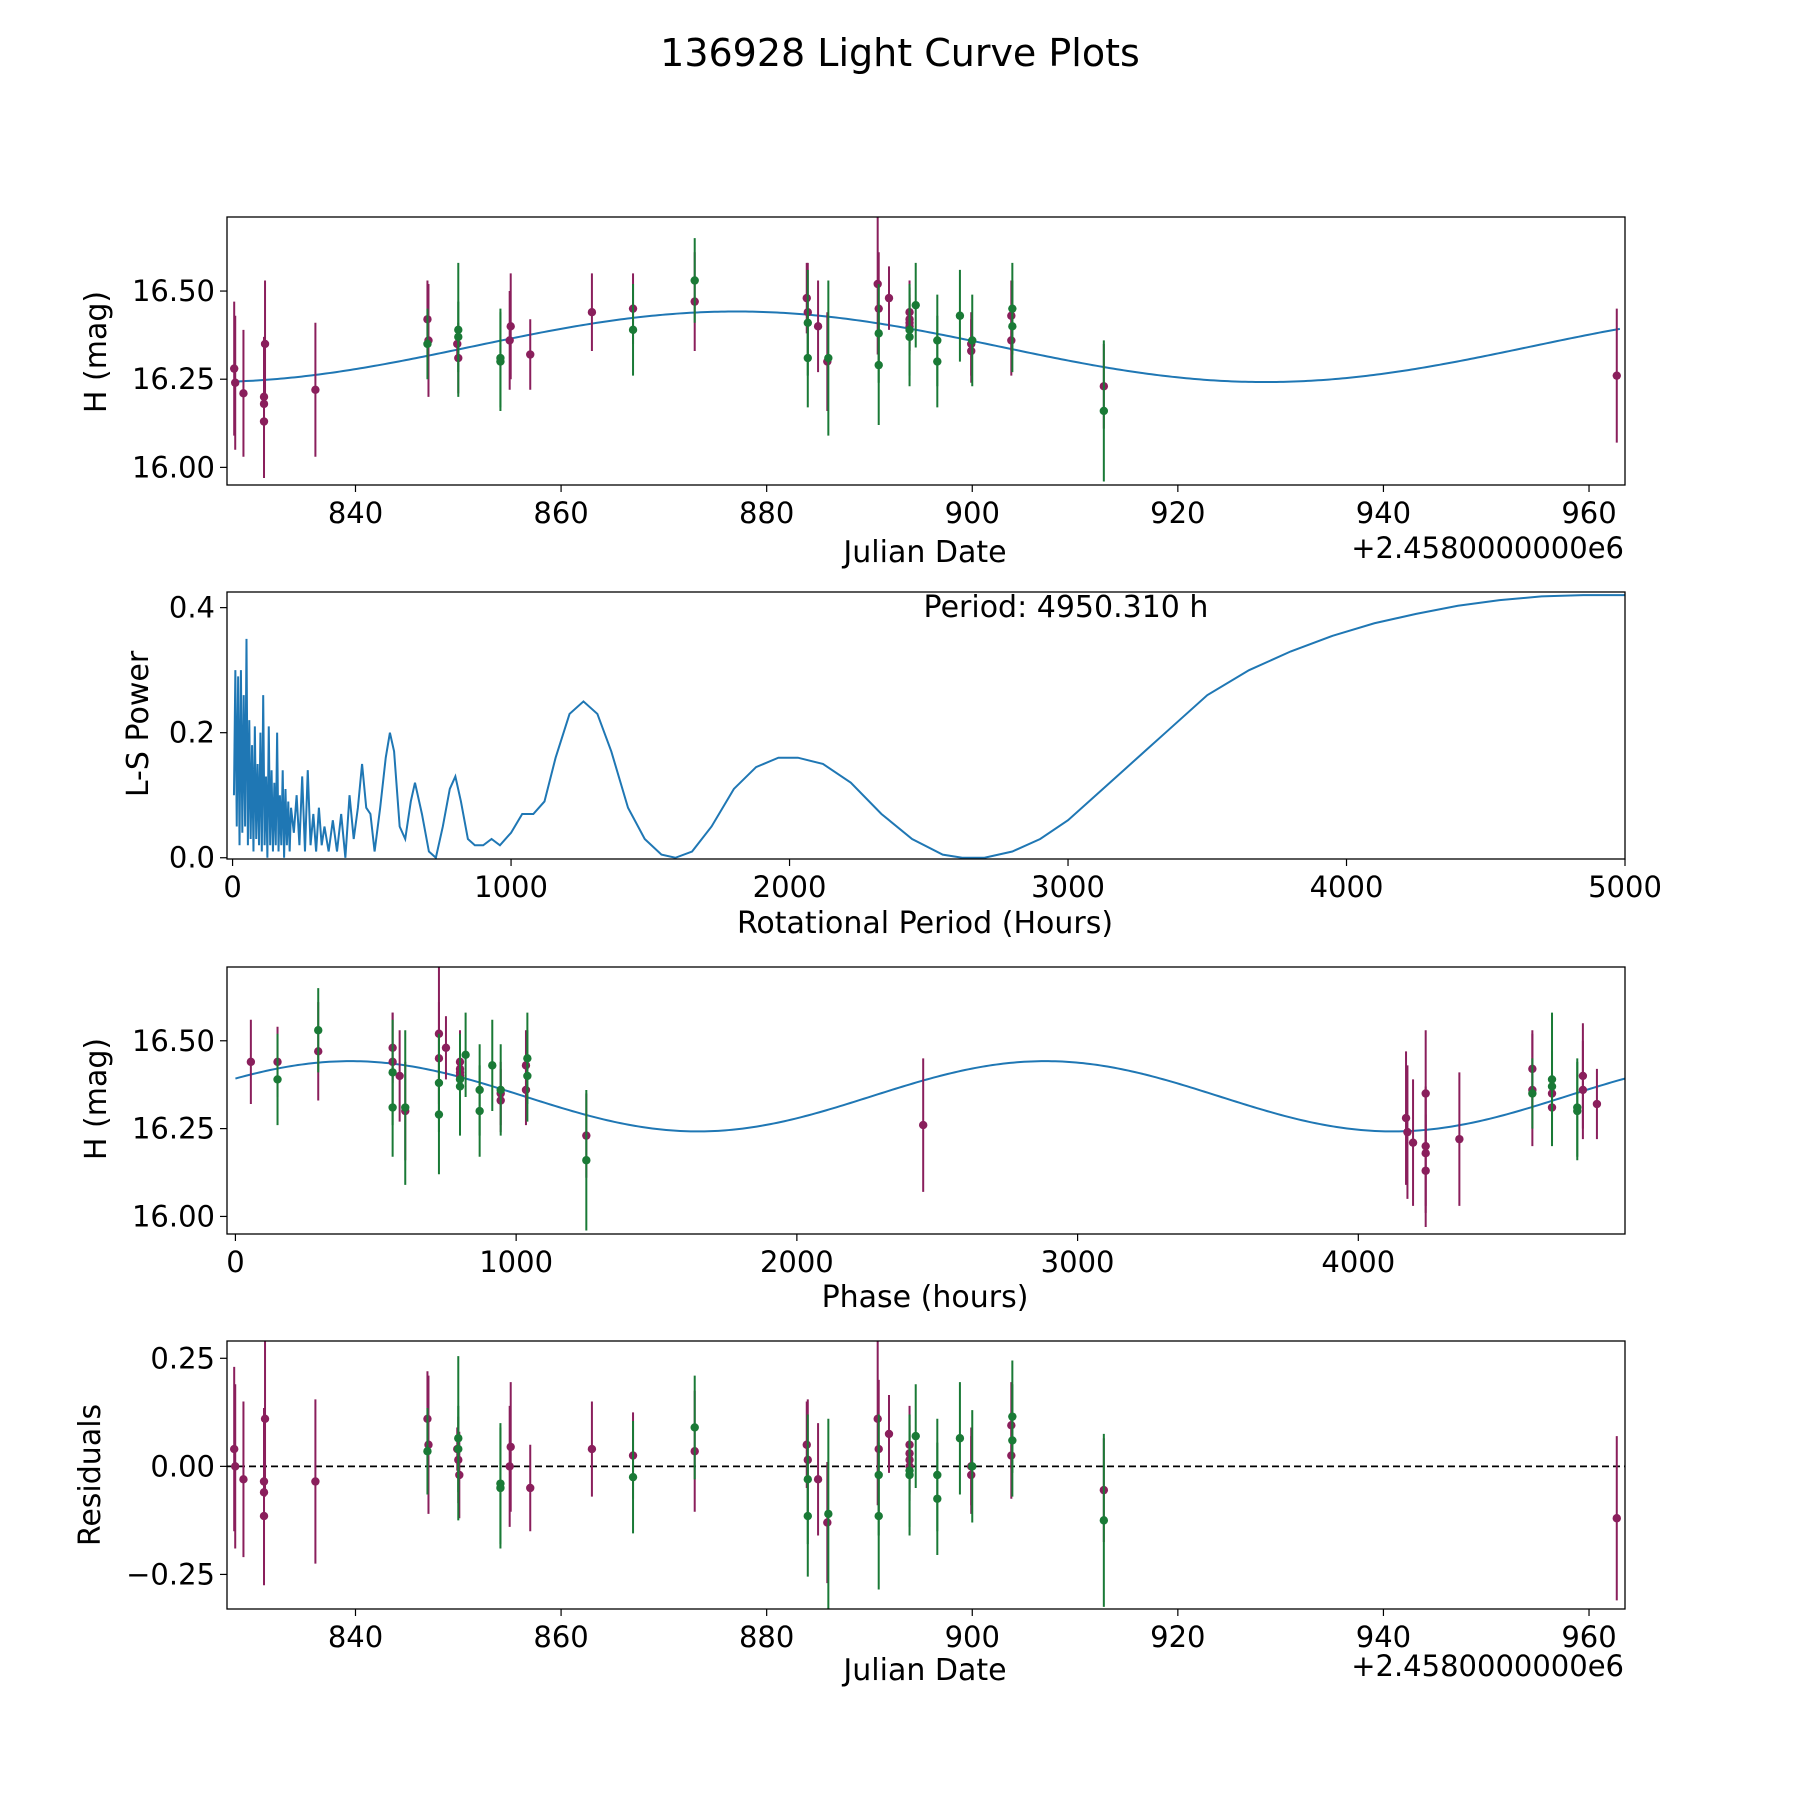 Image resolution: width=1800 pixels, height=1800 pixels. What do you see at coordinates (170, 1574) in the screenshot?
I see `residuals-ytick-label: −0.25` at bounding box center [170, 1574].